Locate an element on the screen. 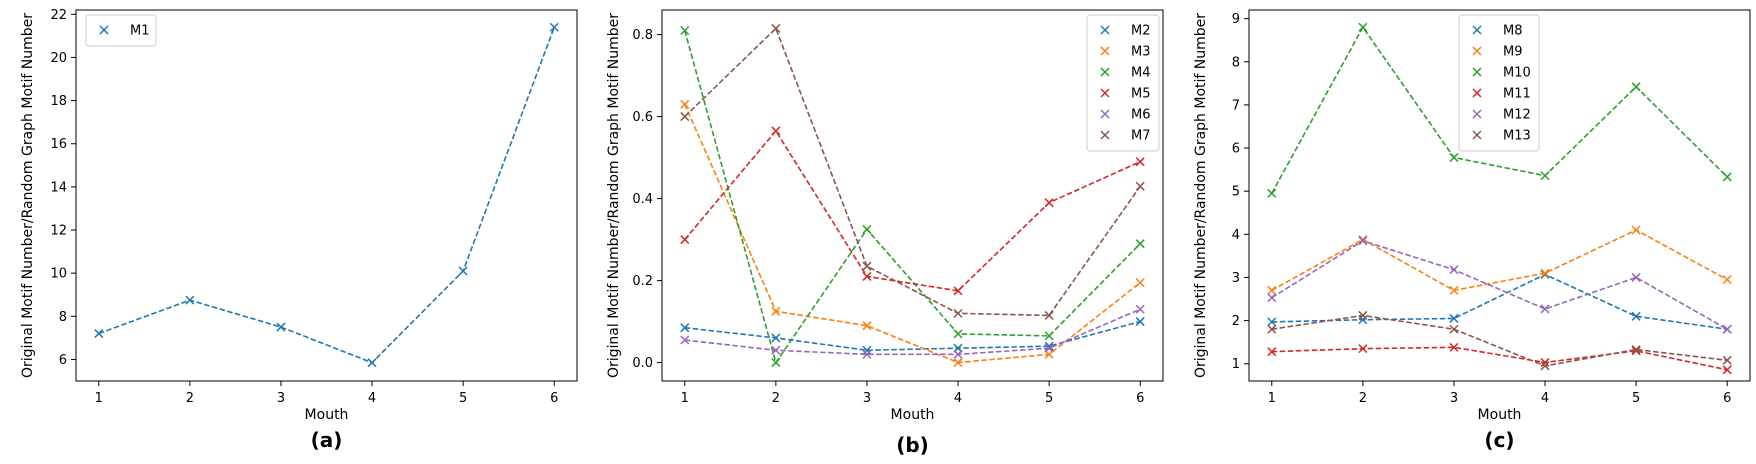 The width and height of the screenshot is (1756, 464). y-tick-label: 9 is located at coordinates (1236, 19).